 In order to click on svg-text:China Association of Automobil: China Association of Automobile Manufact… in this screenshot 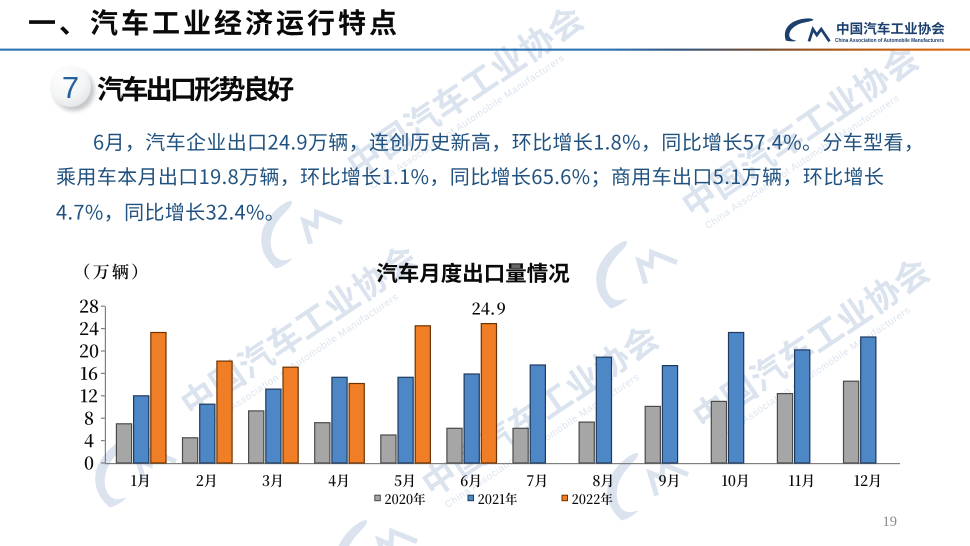, I will do `click(890, 41)`.